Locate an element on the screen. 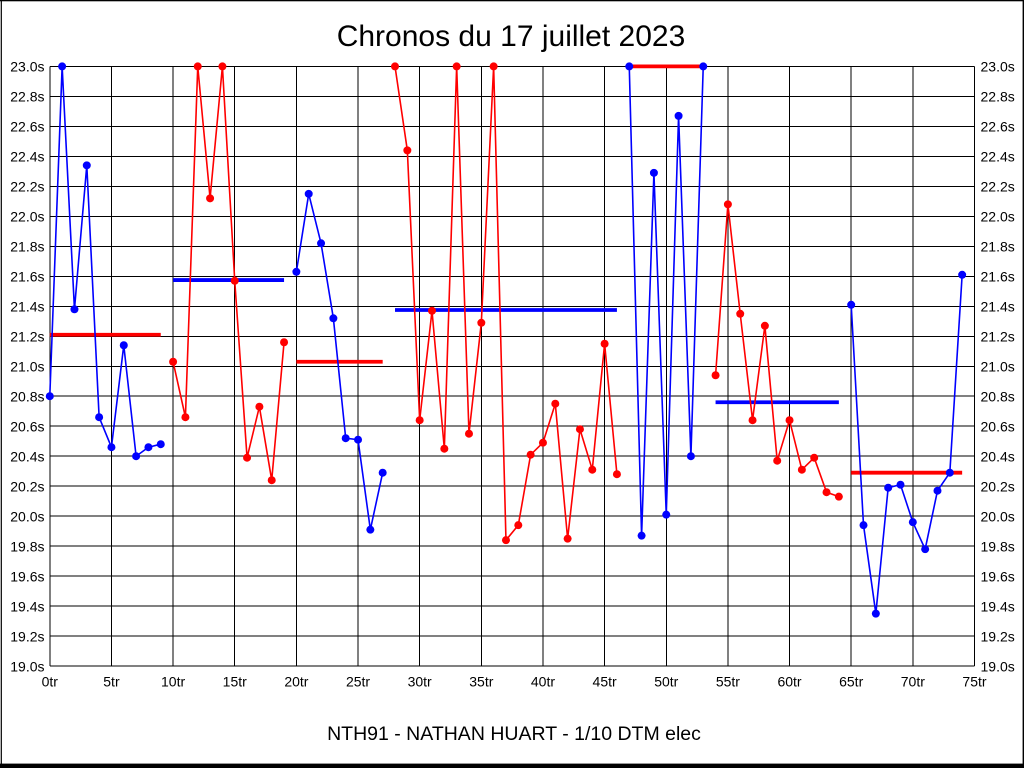 The height and width of the screenshot is (768, 1024). svg-text: 50tr is located at coordinates (666, 682).